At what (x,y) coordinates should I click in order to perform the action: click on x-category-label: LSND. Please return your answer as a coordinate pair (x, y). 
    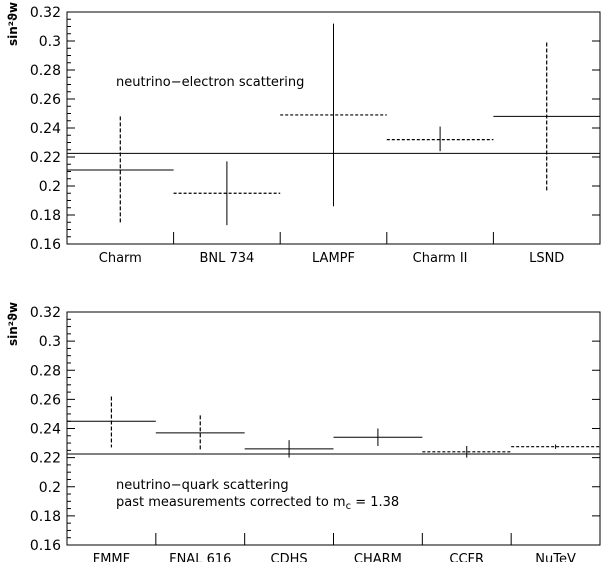
    Looking at the image, I should click on (546, 258).